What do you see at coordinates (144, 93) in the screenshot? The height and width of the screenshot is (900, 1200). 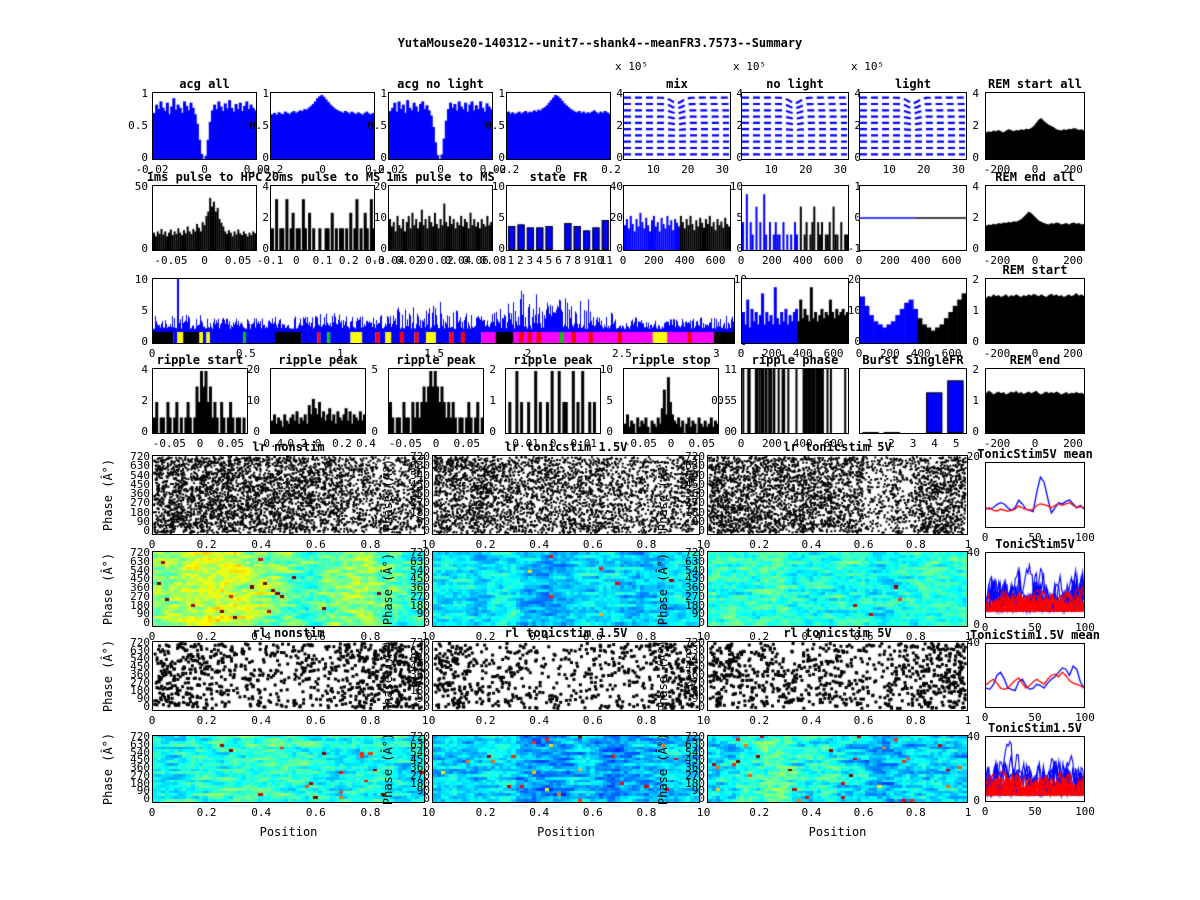 I see `ytick-left-acg-all-0: 1` at bounding box center [144, 93].